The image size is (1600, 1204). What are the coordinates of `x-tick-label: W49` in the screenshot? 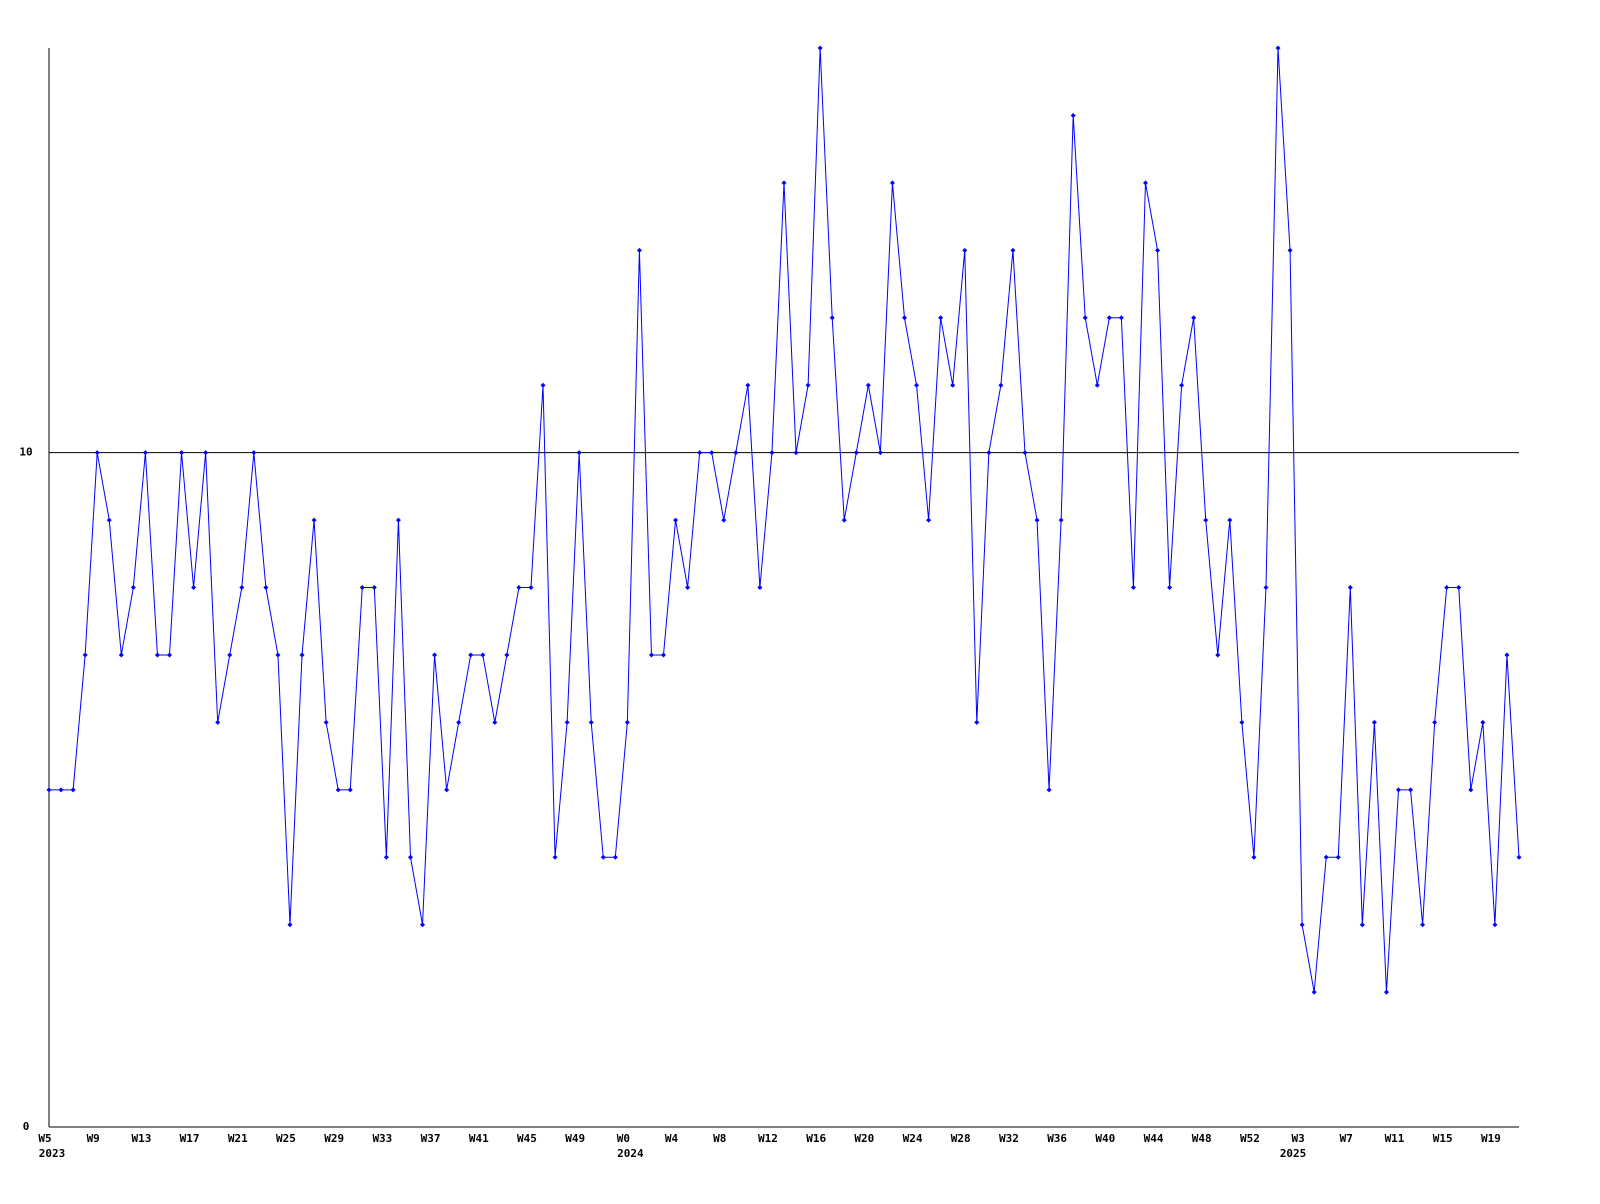 It's located at (575, 1138).